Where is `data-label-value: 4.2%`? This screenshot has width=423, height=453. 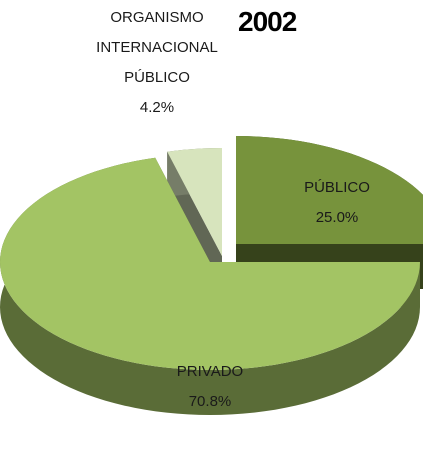
data-label-value: 4.2% is located at coordinates (157, 107).